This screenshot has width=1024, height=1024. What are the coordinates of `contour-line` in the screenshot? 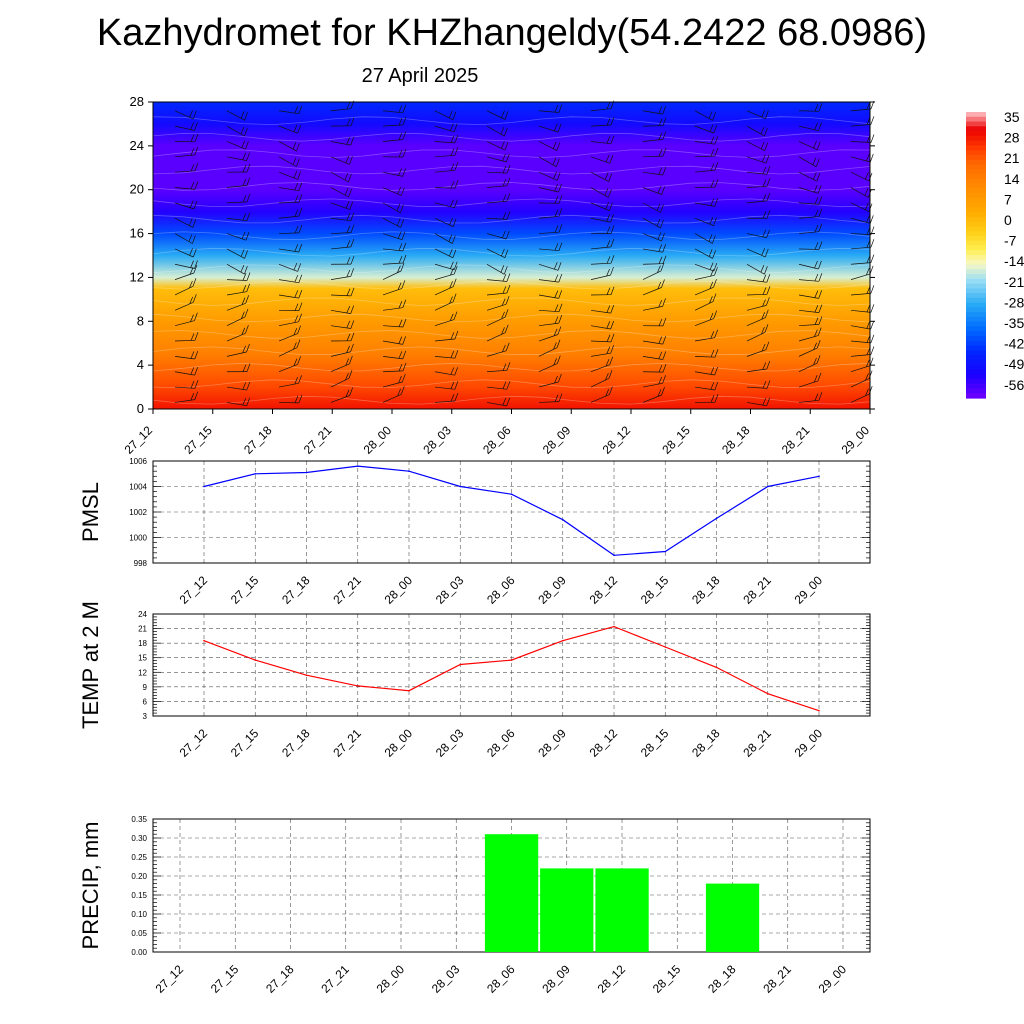 It's located at (511, 137).